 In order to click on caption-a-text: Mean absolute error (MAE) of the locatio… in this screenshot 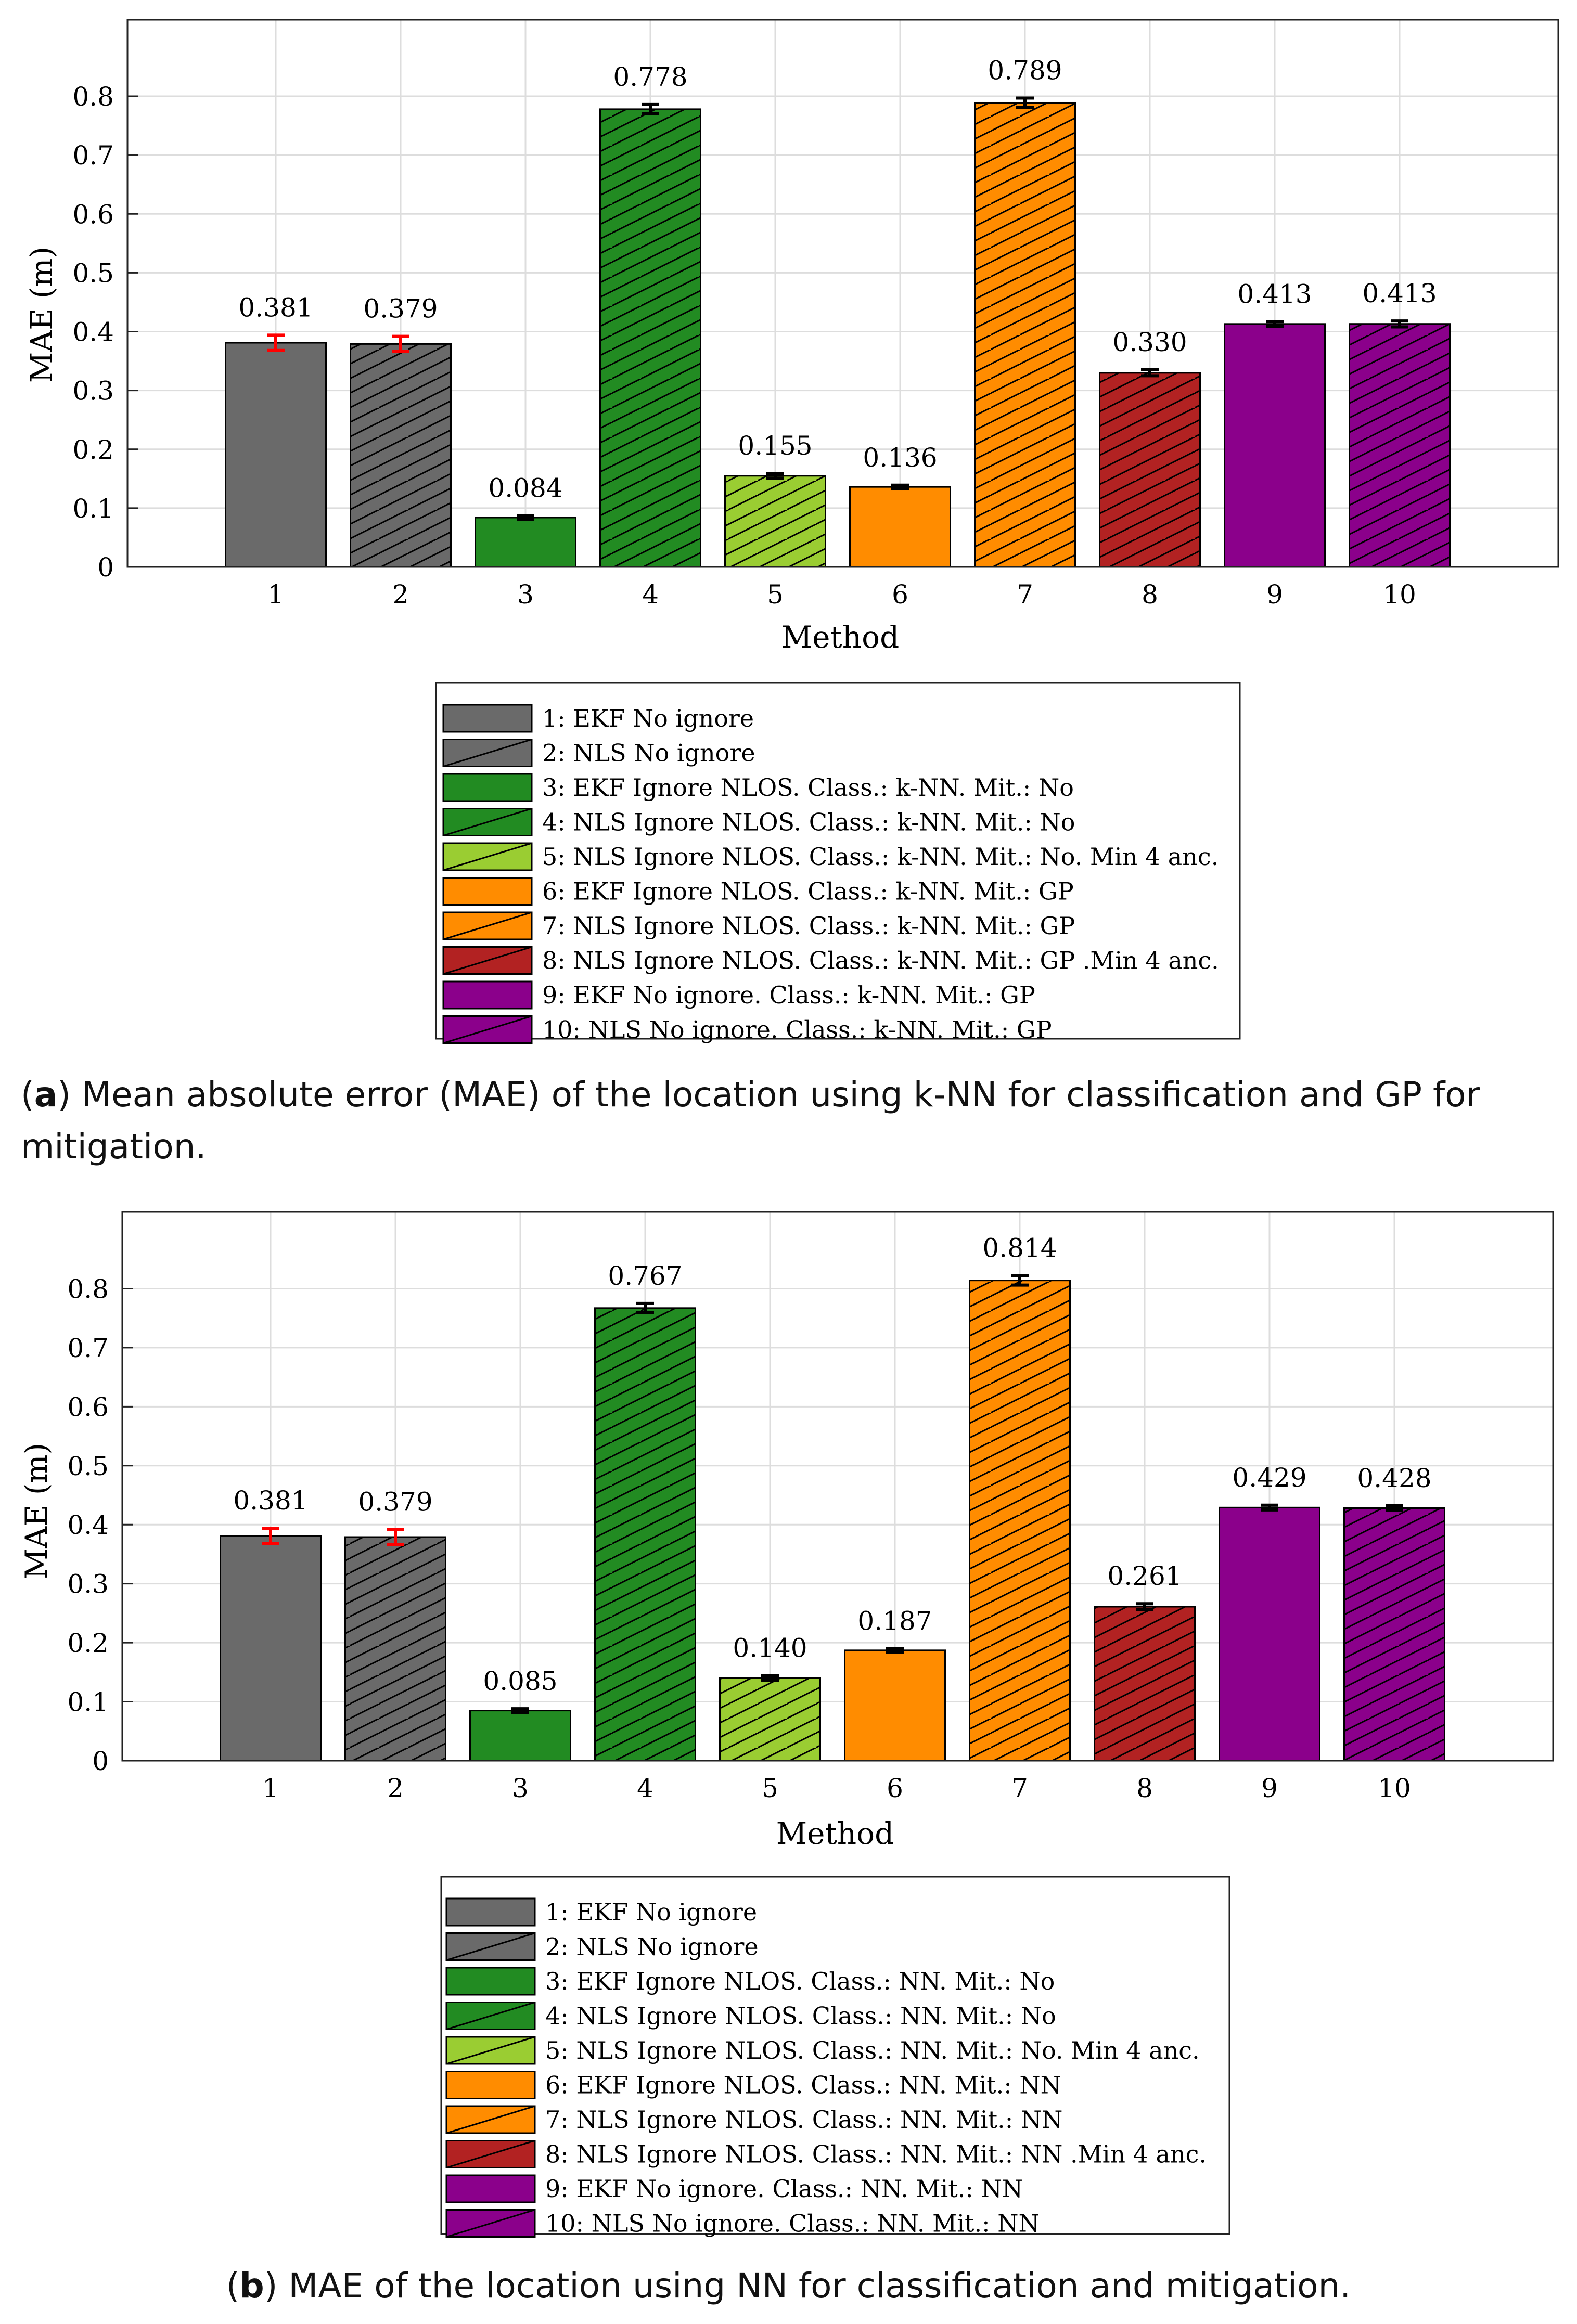, I will do `click(750, 1121)`.